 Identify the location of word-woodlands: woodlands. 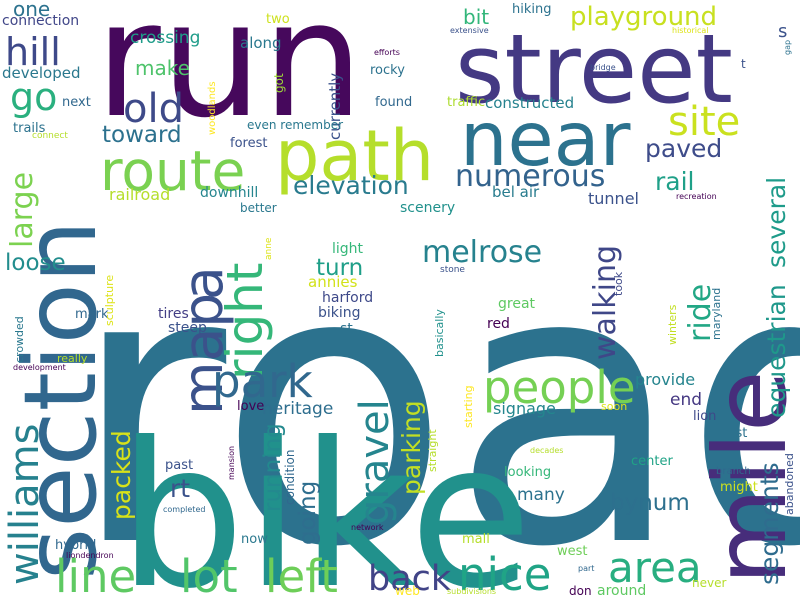
(212, 108).